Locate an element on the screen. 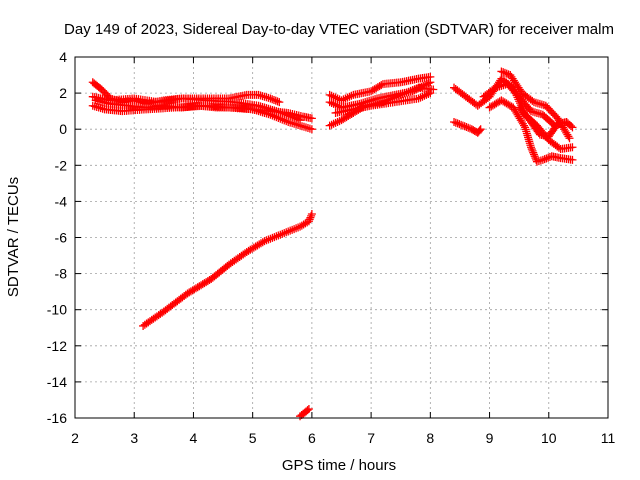 The height and width of the screenshot is (480, 640). y-tick-label: -16 is located at coordinates (57, 418).